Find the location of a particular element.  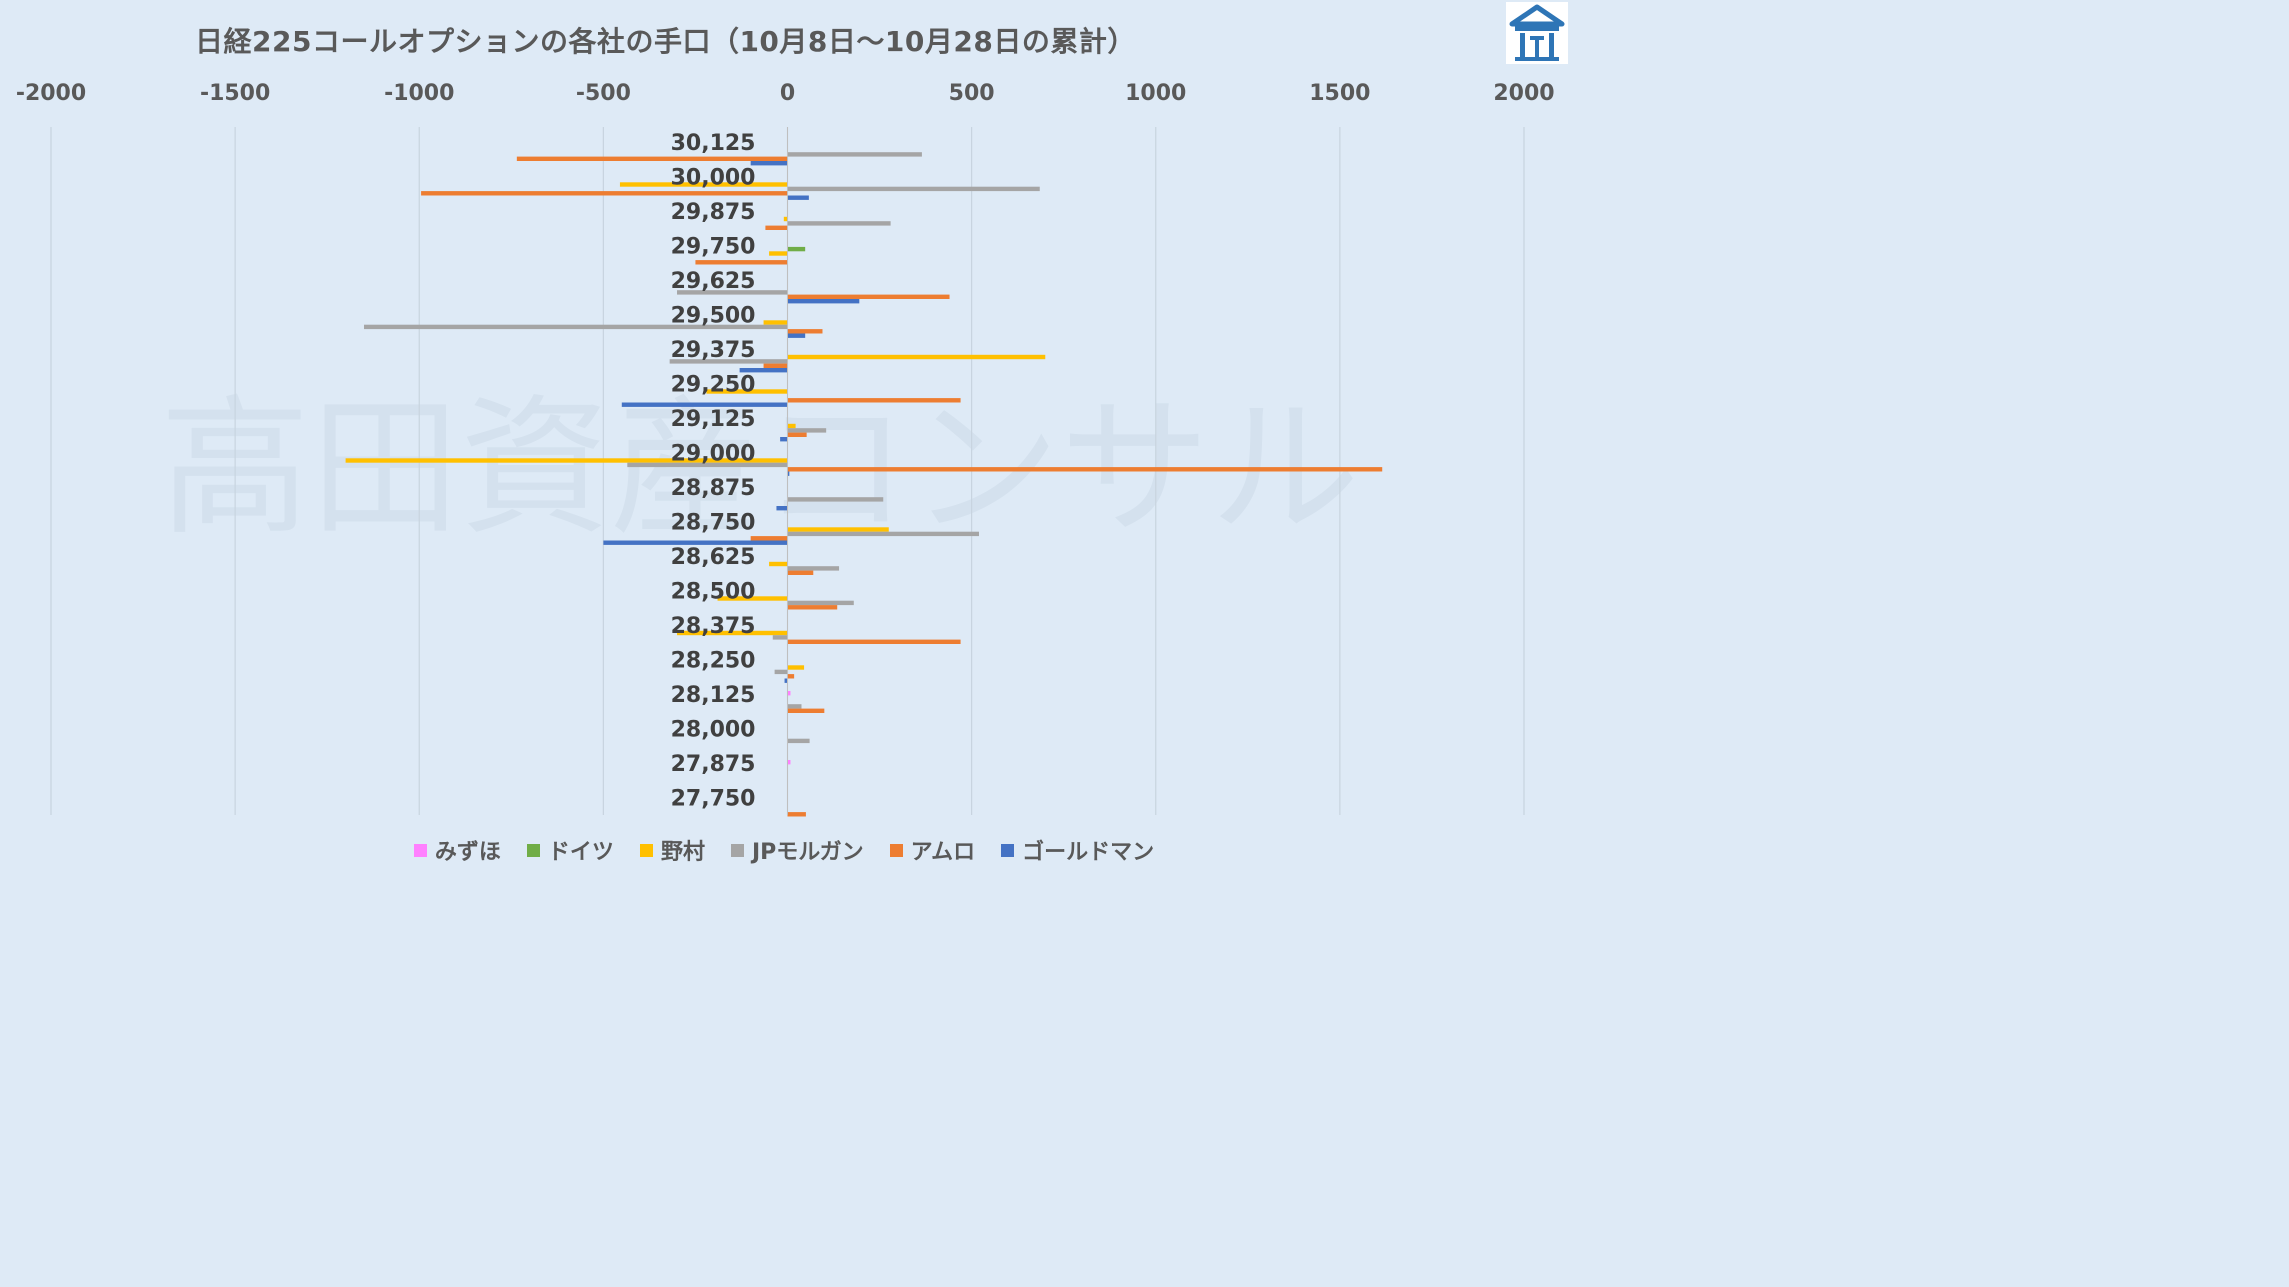

category-label: 29,625 is located at coordinates (713, 281).